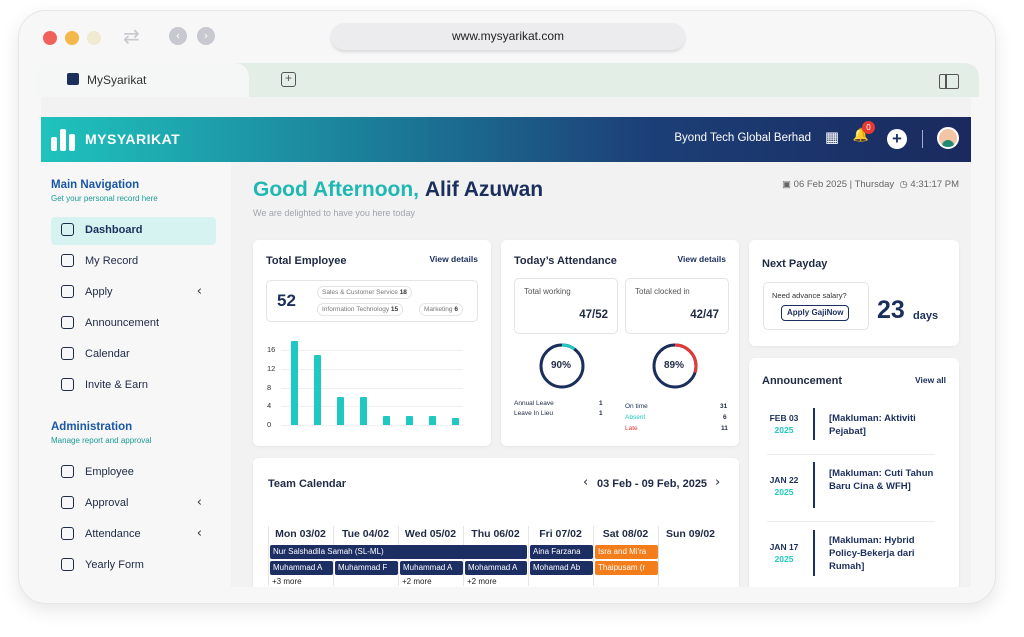 The image size is (1024, 637). I want to click on avatar, so click(948, 138).